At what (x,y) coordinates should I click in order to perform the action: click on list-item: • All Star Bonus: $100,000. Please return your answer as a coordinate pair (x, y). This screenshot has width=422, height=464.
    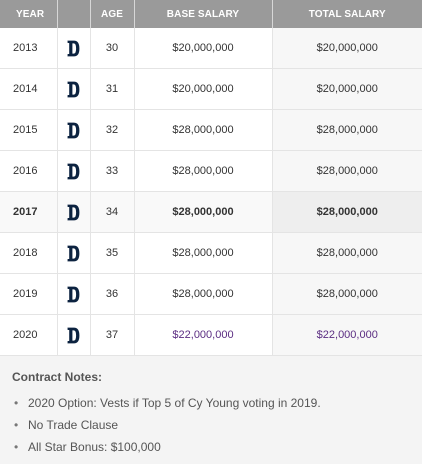
    Looking at the image, I should click on (211, 447).